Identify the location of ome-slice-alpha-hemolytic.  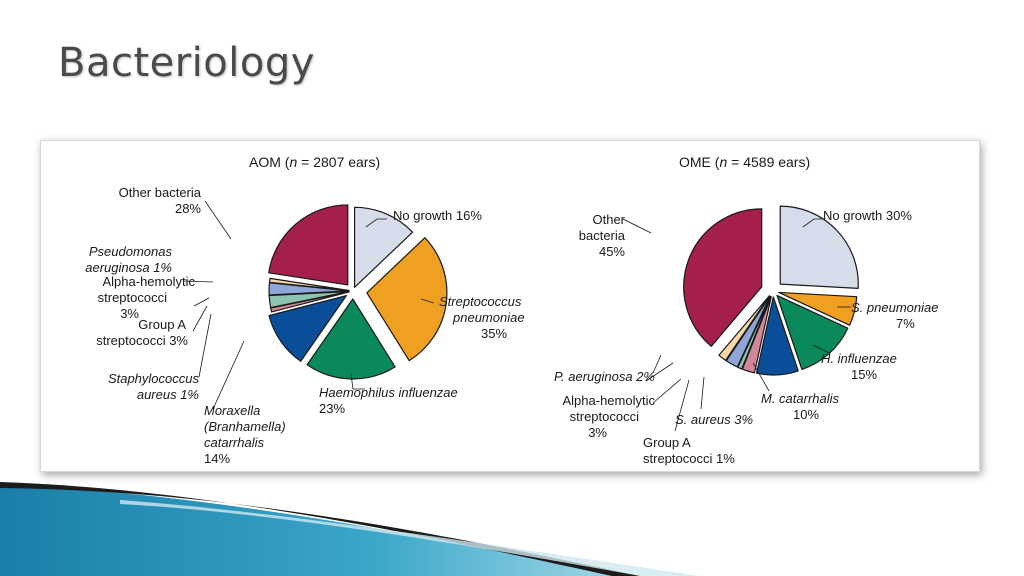
(748, 331).